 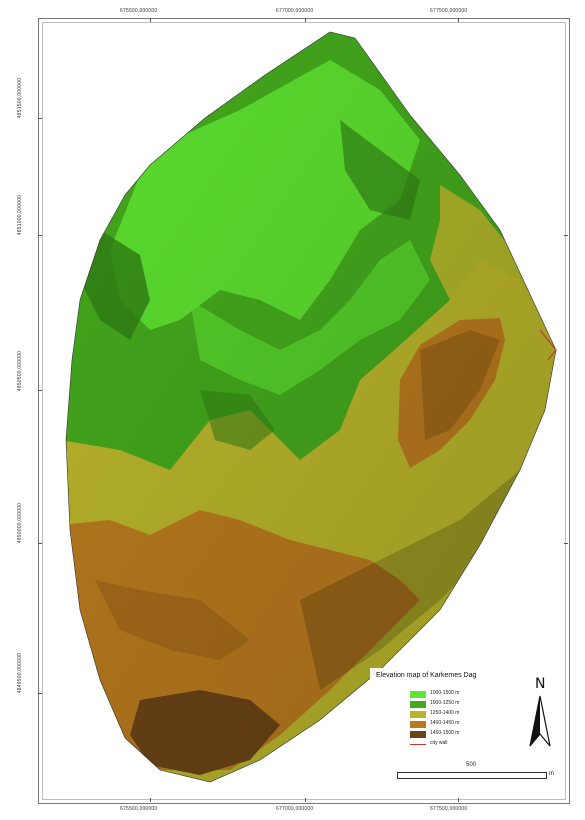 I want to click on left-tick-label: 4849500,000000, so click(x=20, y=673).